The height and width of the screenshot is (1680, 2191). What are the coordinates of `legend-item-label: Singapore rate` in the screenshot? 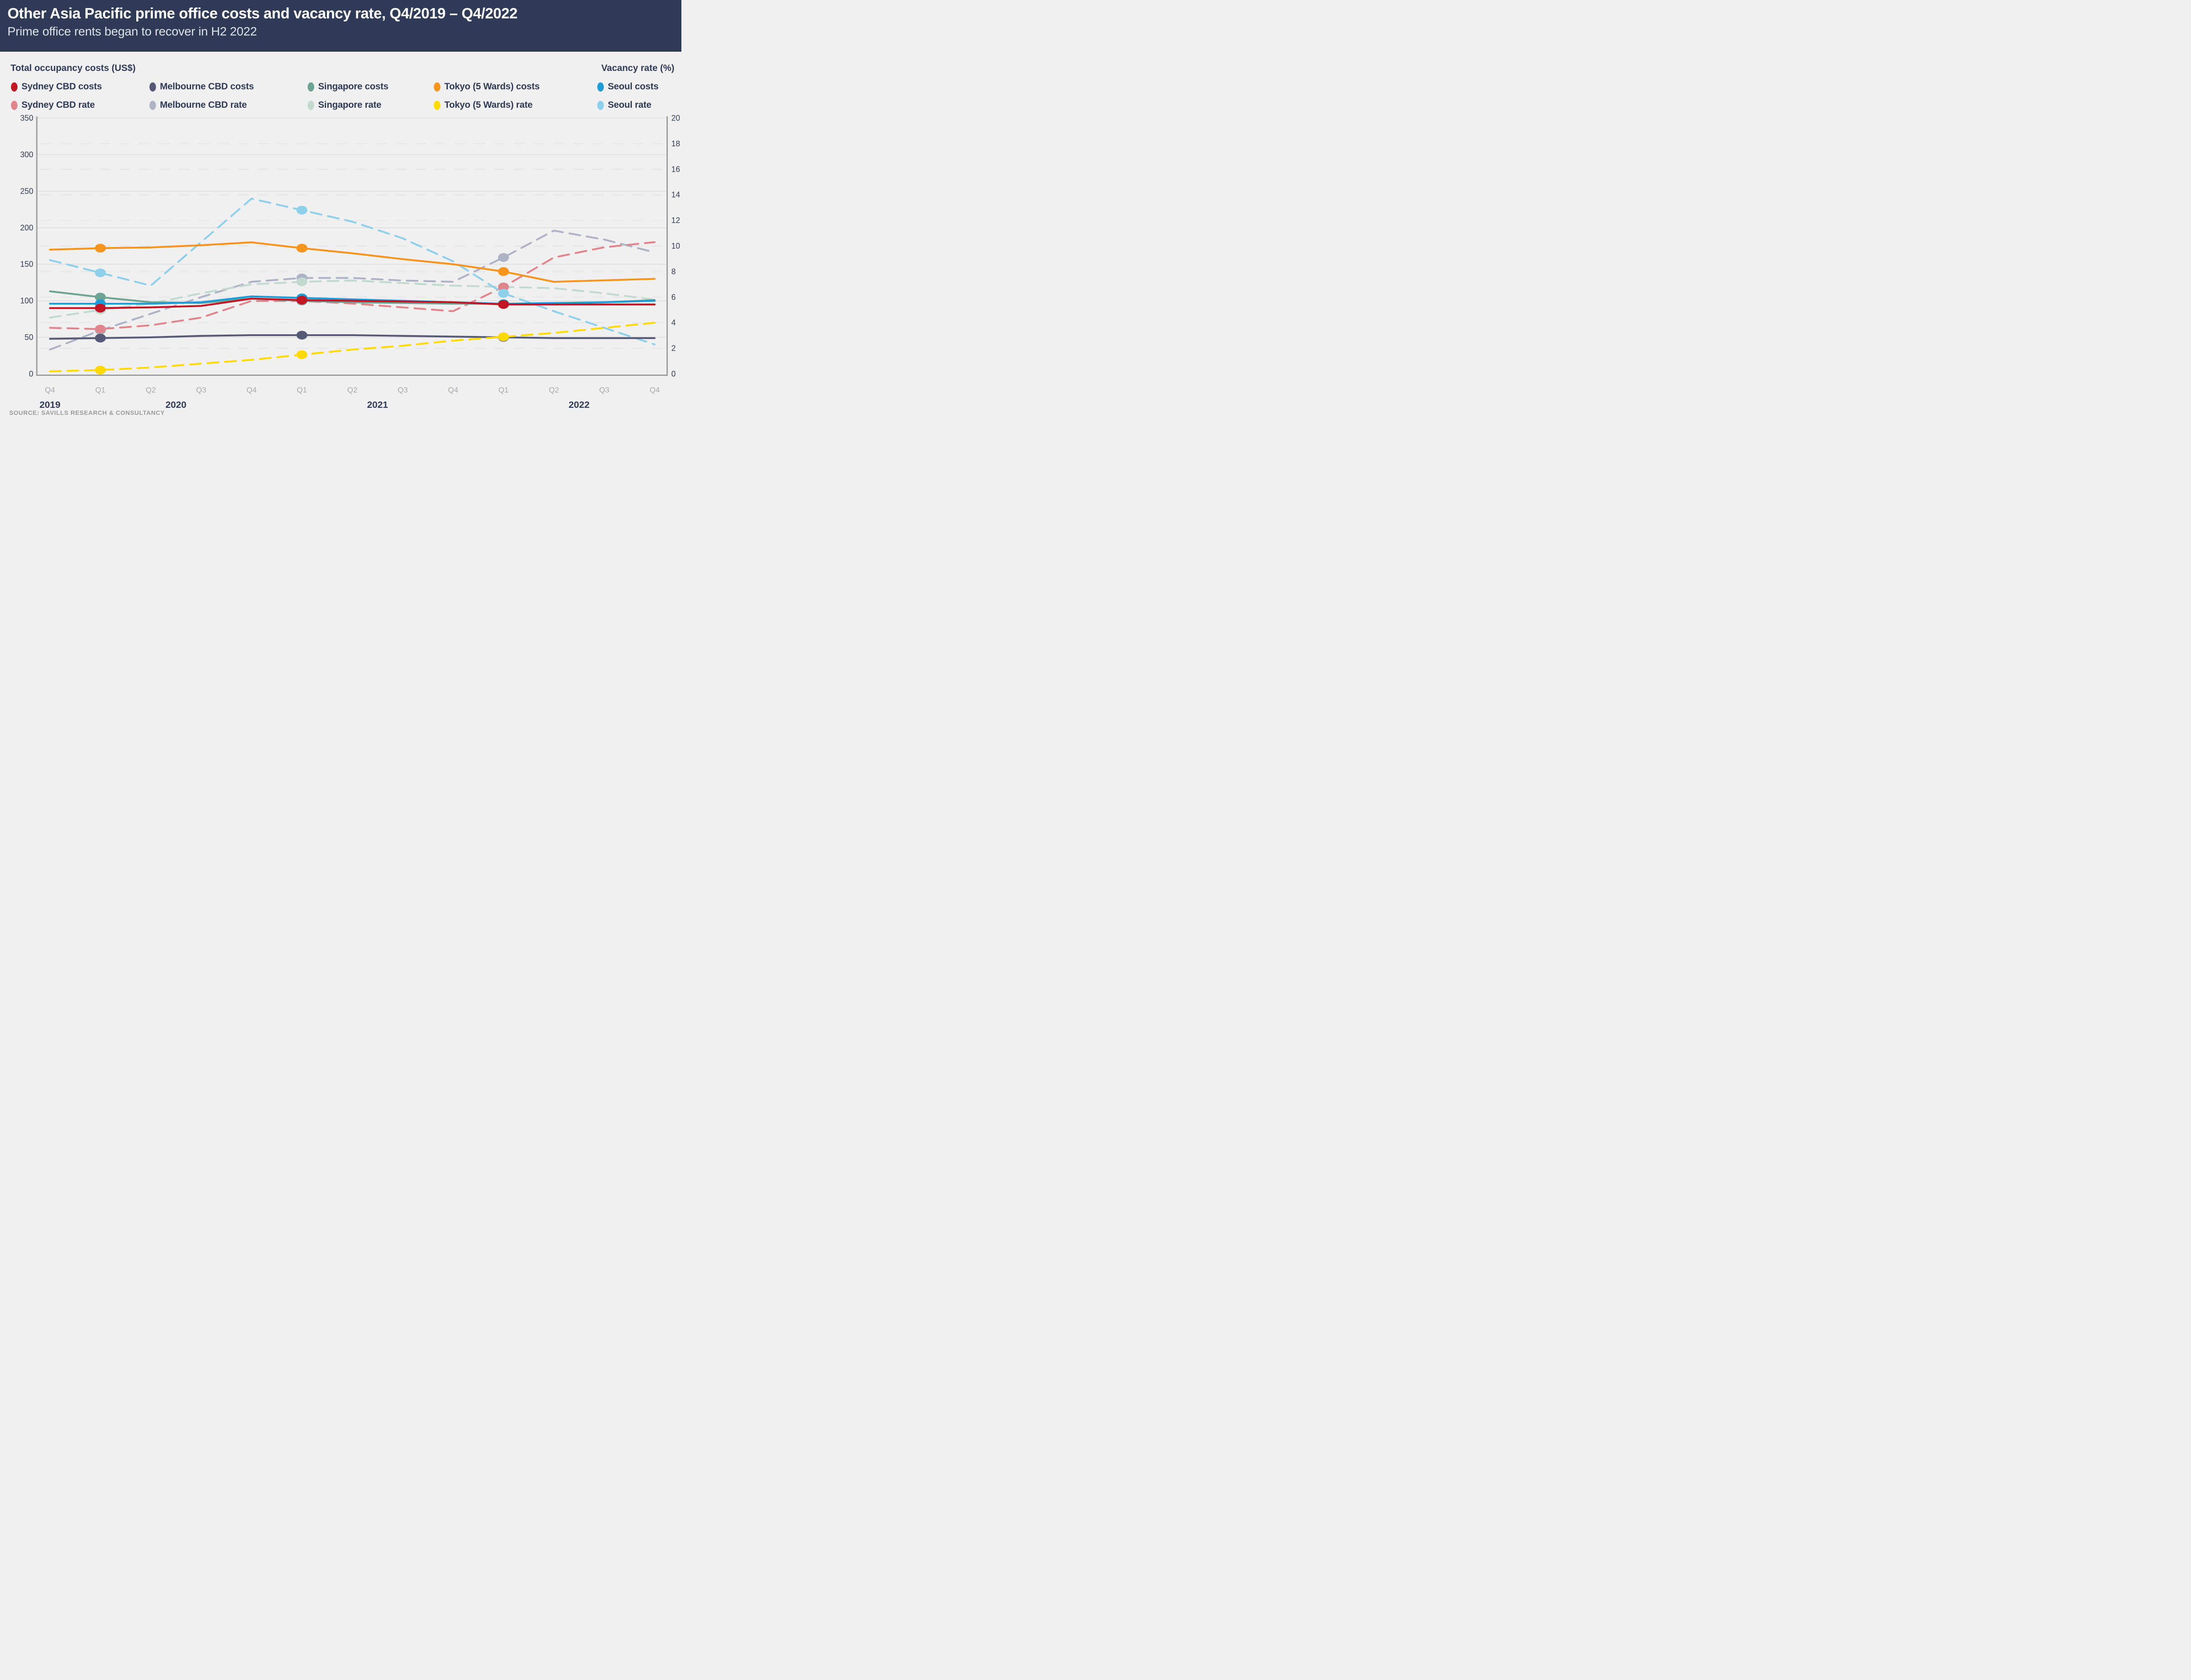 It's located at (350, 105).